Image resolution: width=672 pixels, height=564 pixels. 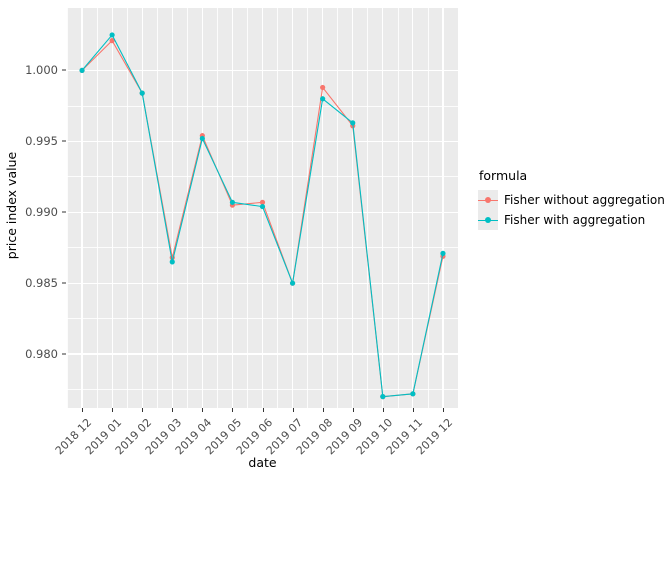 I want to click on legend-entry-1: Fisher without aggregation, so click(x=573, y=200).